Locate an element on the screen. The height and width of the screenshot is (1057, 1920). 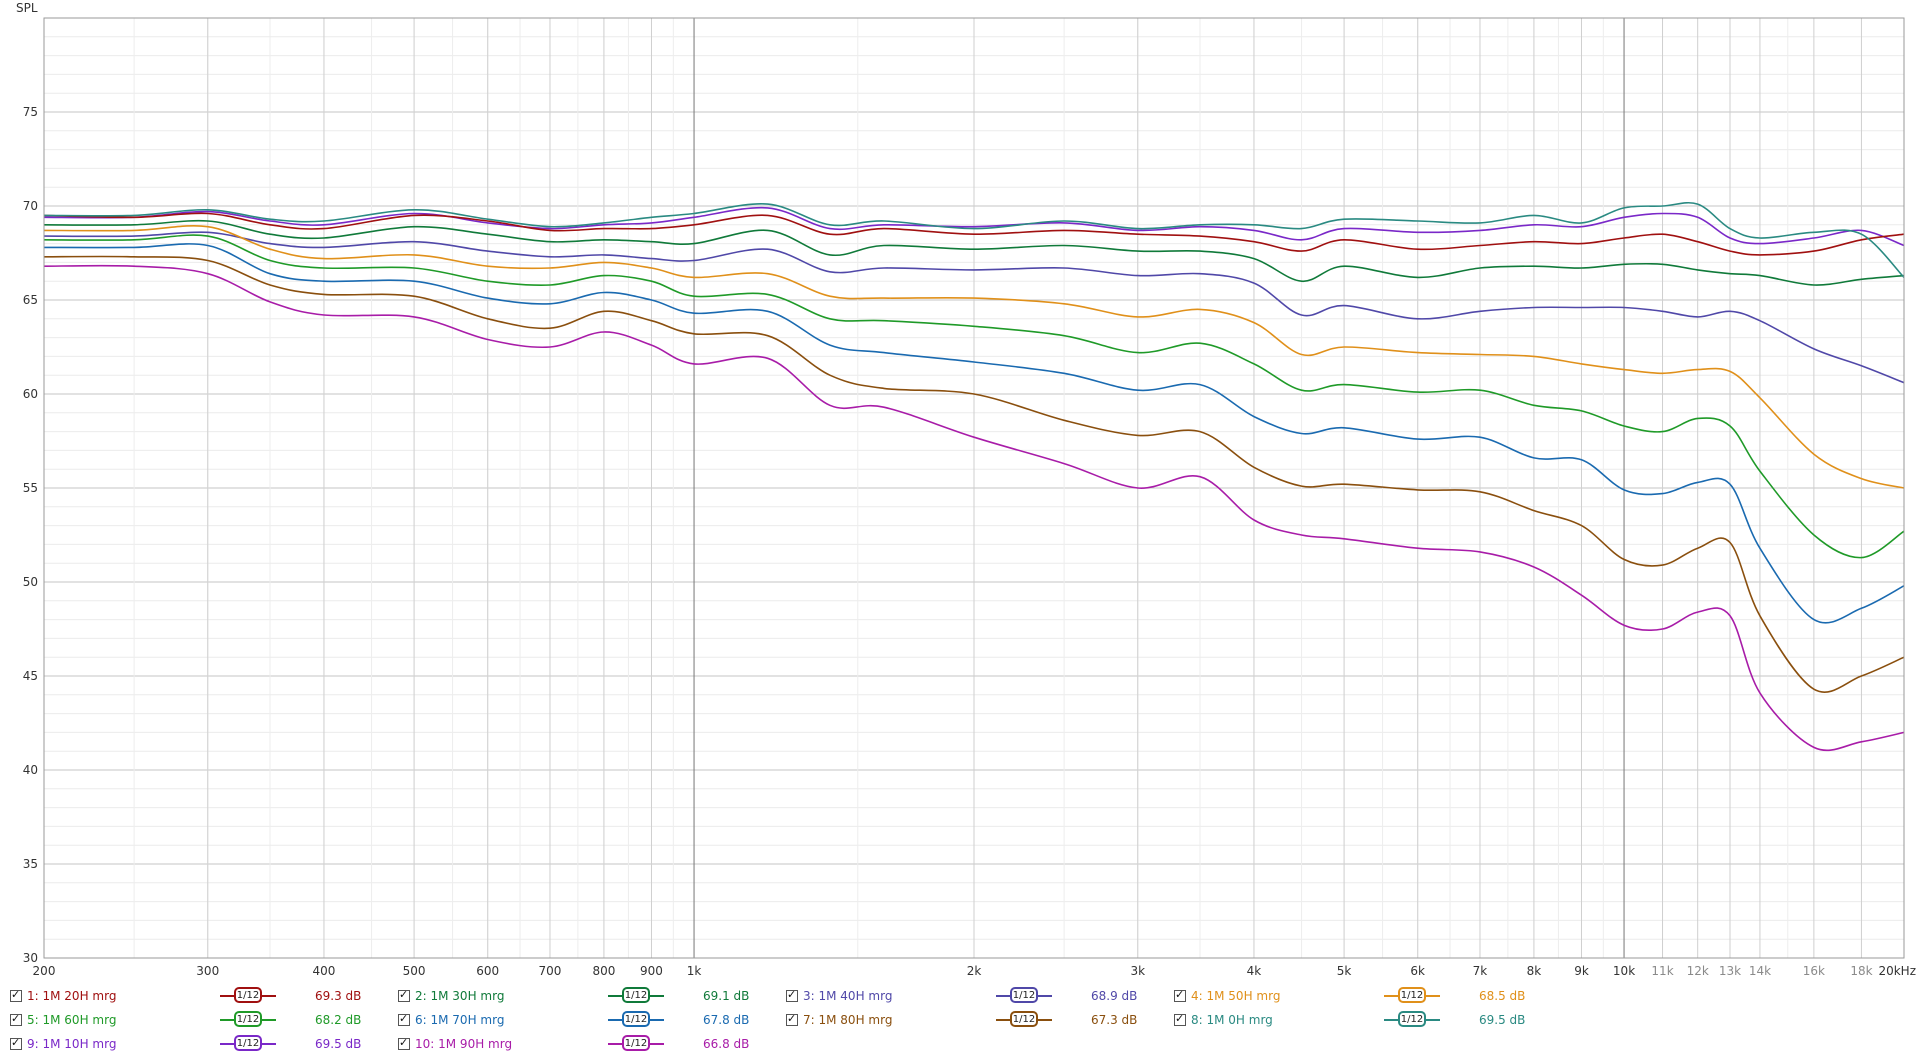
legend-series-name: 6: 1M 70H mrg is located at coordinates (460, 1020).